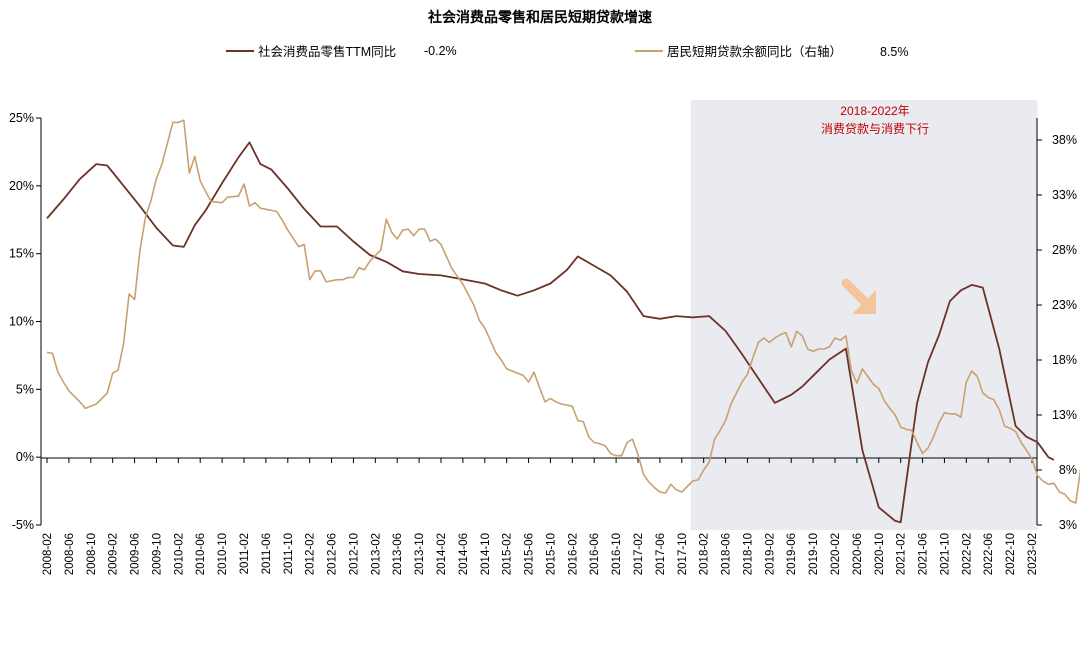 Image resolution: width=1080 pixels, height=647 pixels. I want to click on x-tick-label: 2015-02, so click(508, 554).